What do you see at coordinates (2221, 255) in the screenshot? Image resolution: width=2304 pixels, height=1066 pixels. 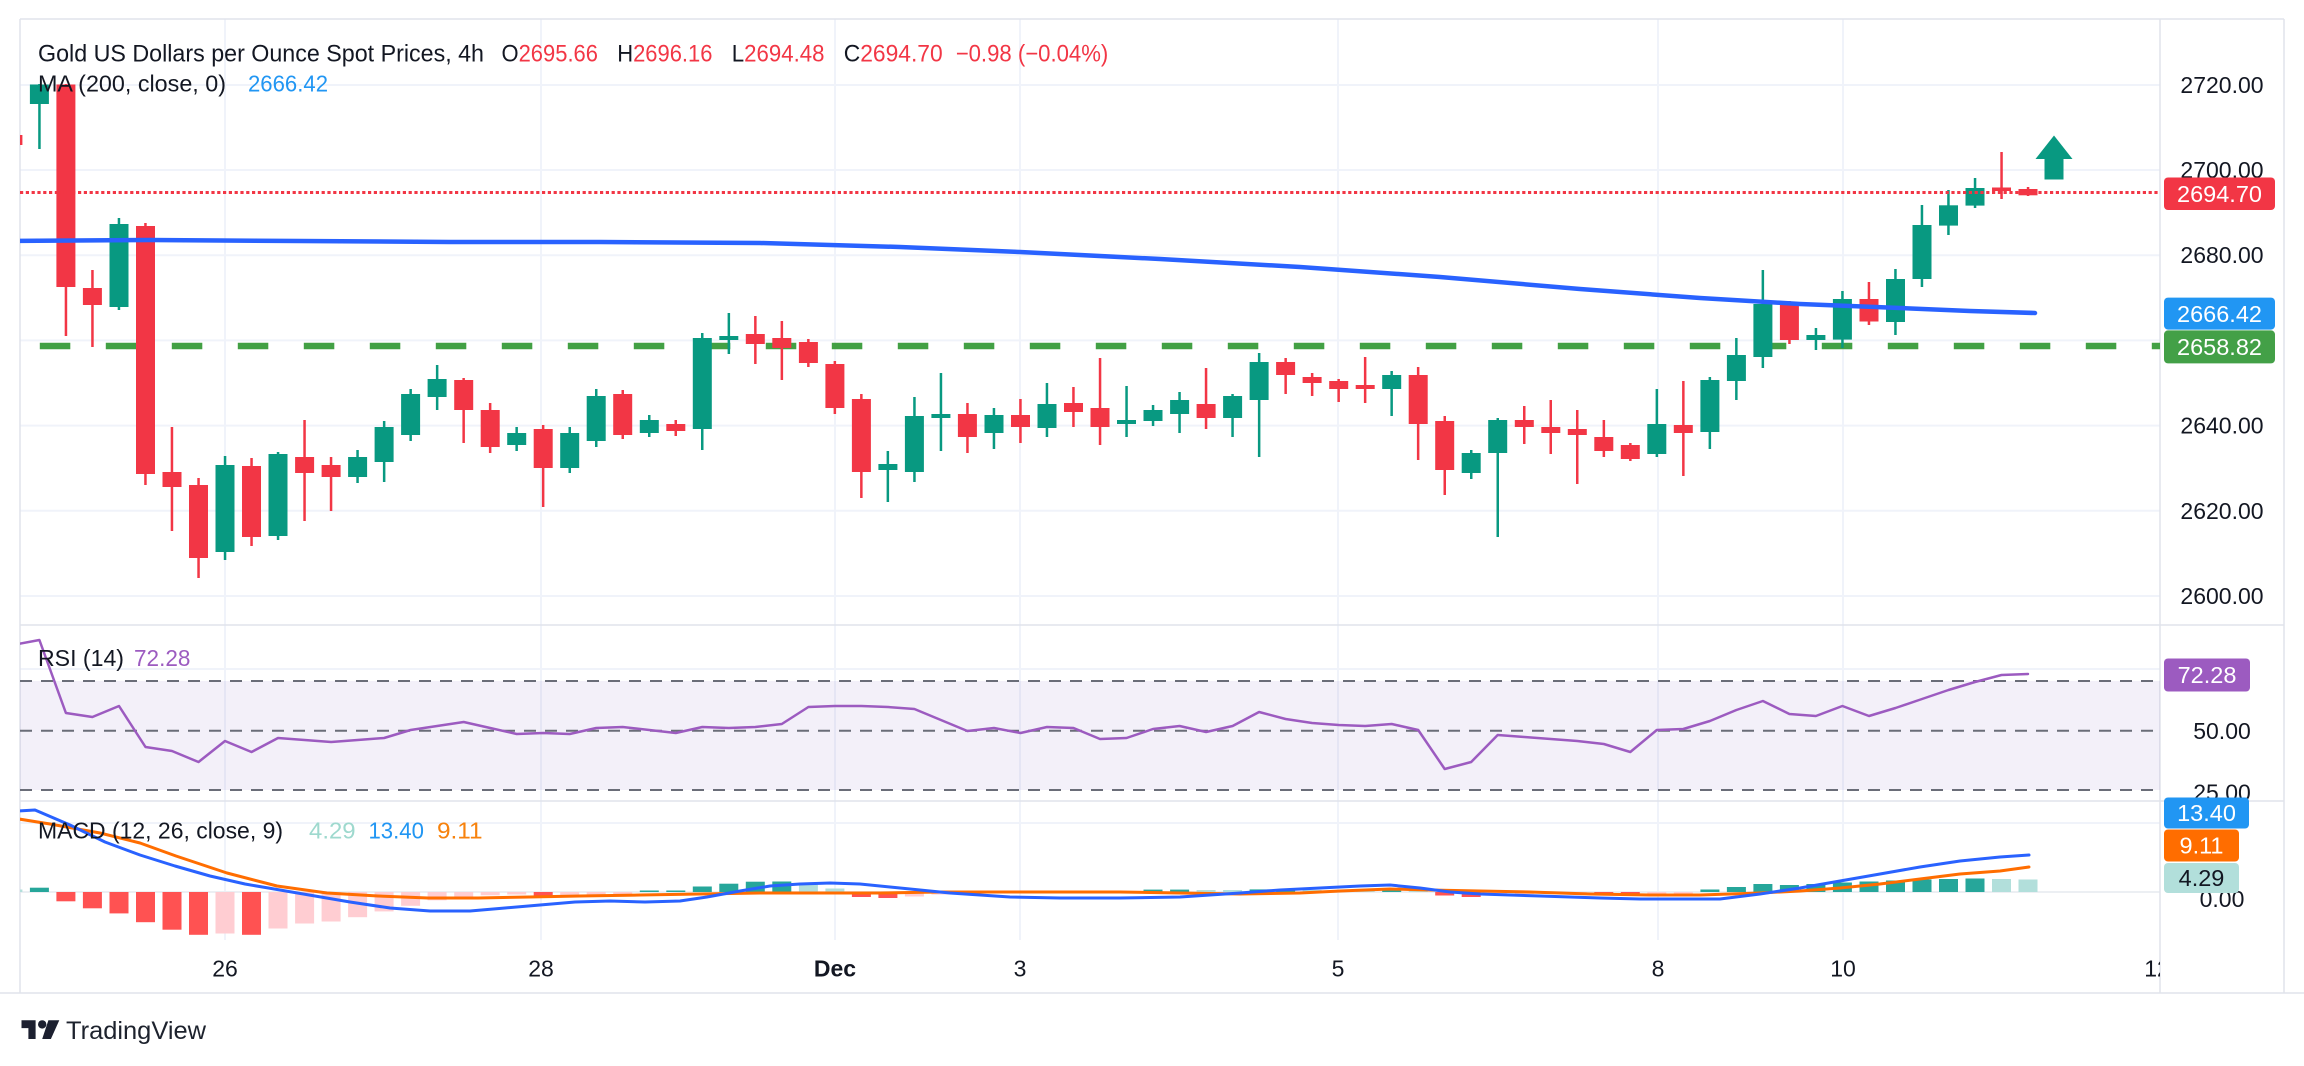 I see `svg-text: 2680.00` at bounding box center [2221, 255].